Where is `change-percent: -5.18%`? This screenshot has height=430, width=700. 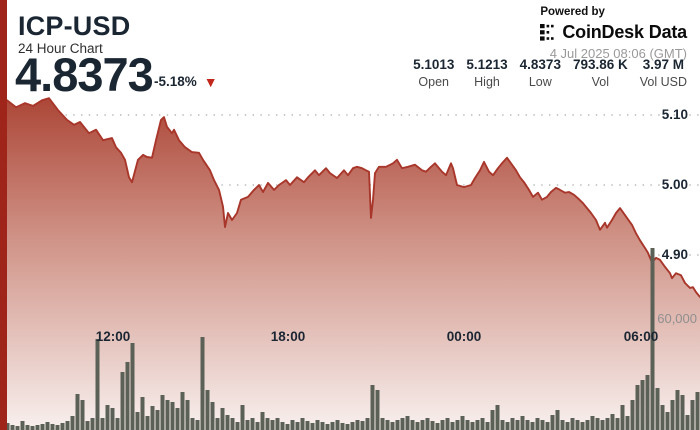
change-percent: -5.18% is located at coordinates (175, 81).